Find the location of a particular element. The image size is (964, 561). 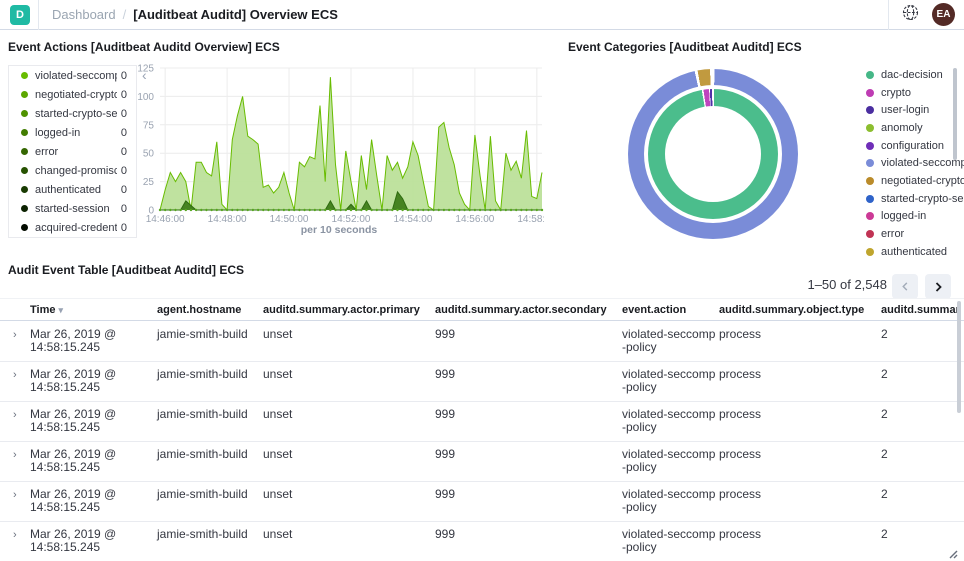

column-header-auditd-summary-actor-primary: auditd.summary.actor.primary is located at coordinates (341, 310).